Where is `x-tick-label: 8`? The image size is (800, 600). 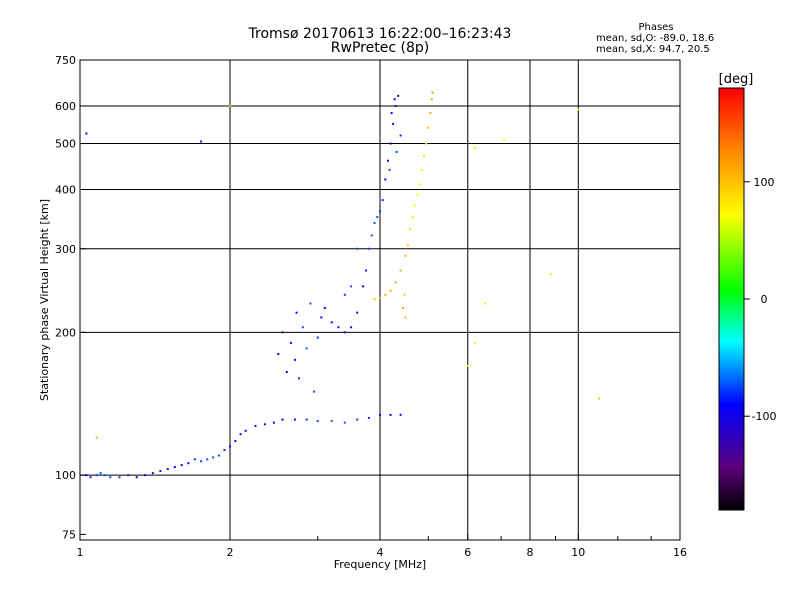 x-tick-label: 8 is located at coordinates (530, 552).